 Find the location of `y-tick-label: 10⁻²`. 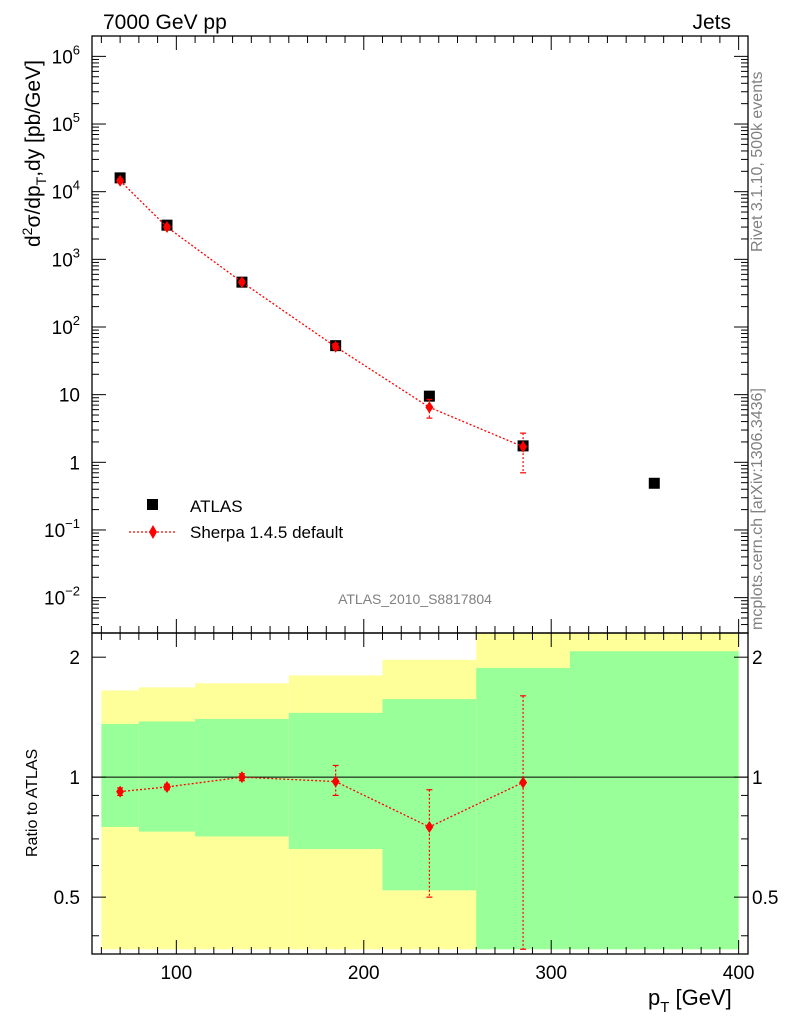

y-tick-label: 10⁻² is located at coordinates (62, 597).